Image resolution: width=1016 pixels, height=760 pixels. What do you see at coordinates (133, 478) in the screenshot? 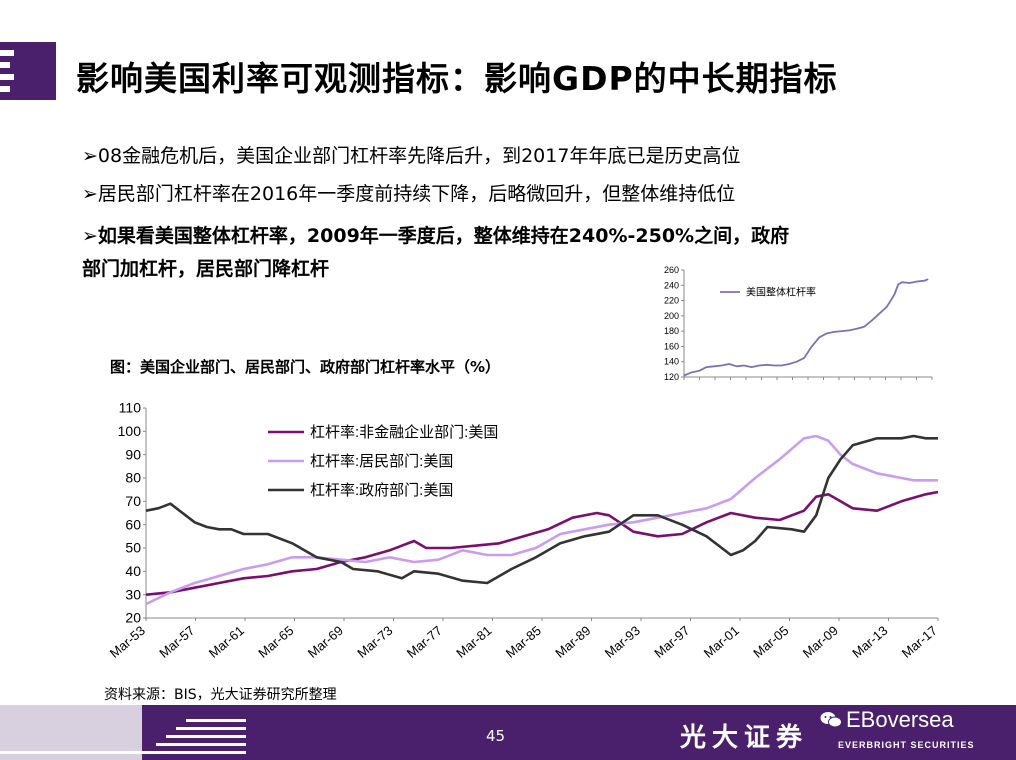
I see `y-tick-label: 80` at bounding box center [133, 478].